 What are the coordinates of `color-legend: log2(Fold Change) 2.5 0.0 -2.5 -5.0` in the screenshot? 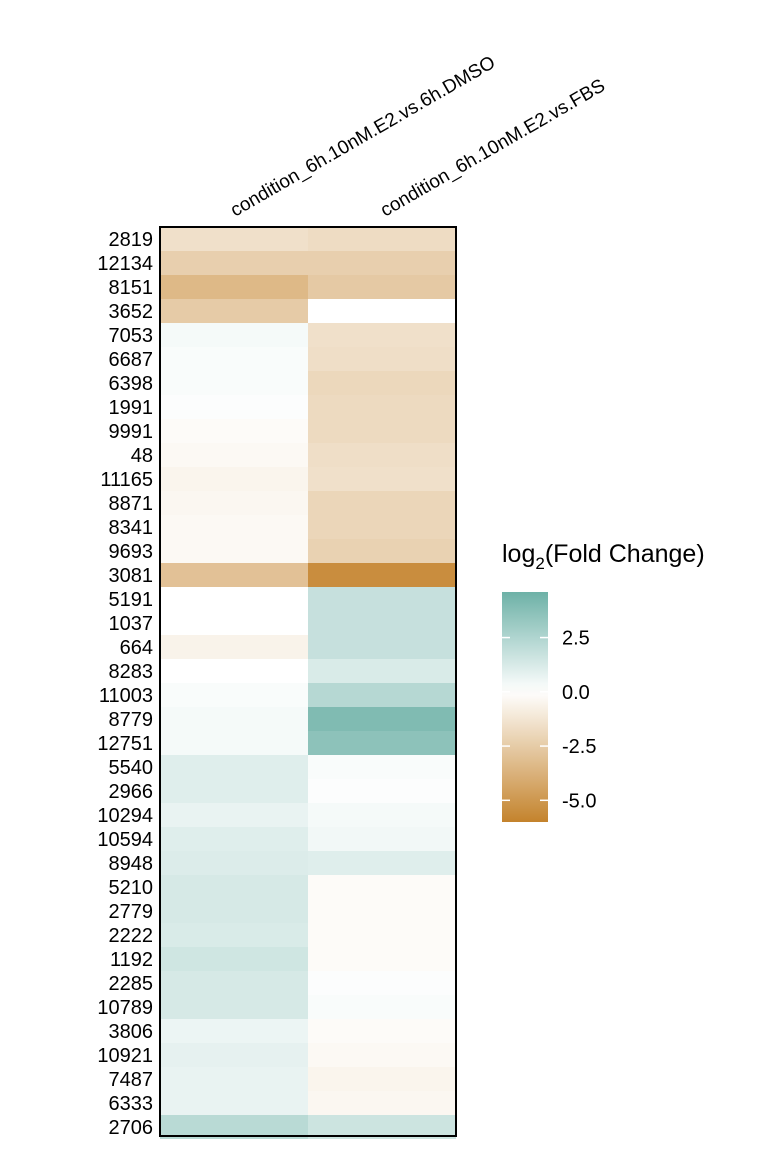 It's located at (603, 681).